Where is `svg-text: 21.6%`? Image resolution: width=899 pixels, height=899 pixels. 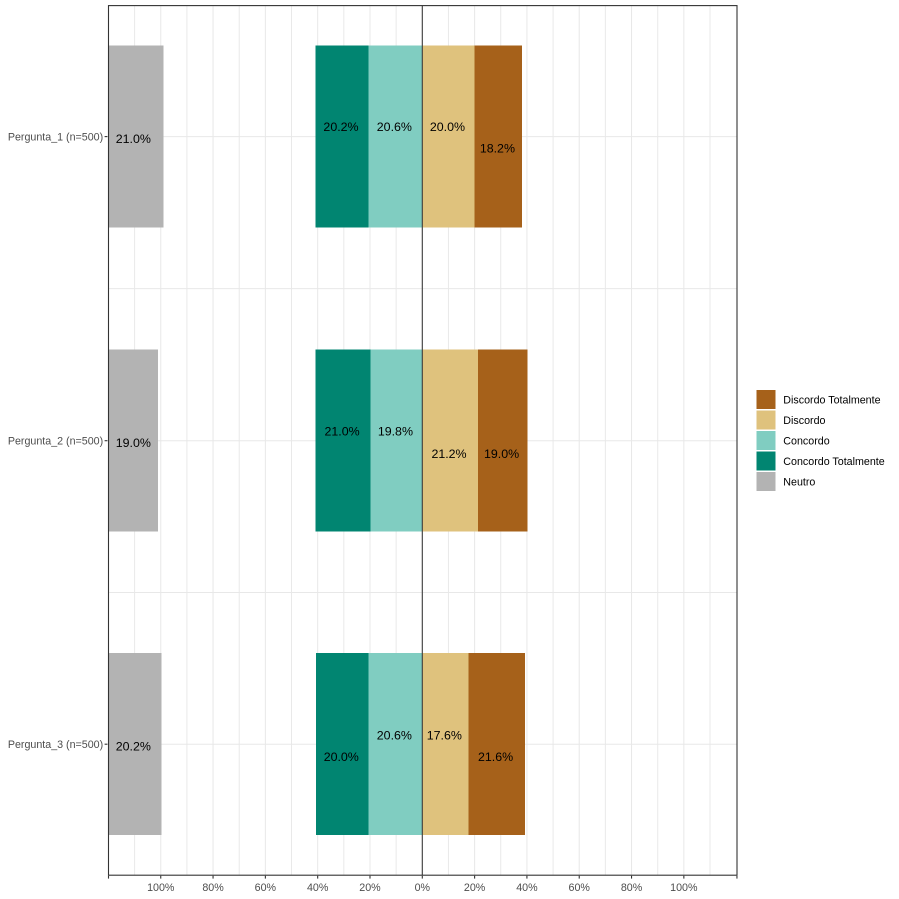 svg-text: 21.6% is located at coordinates (495, 757).